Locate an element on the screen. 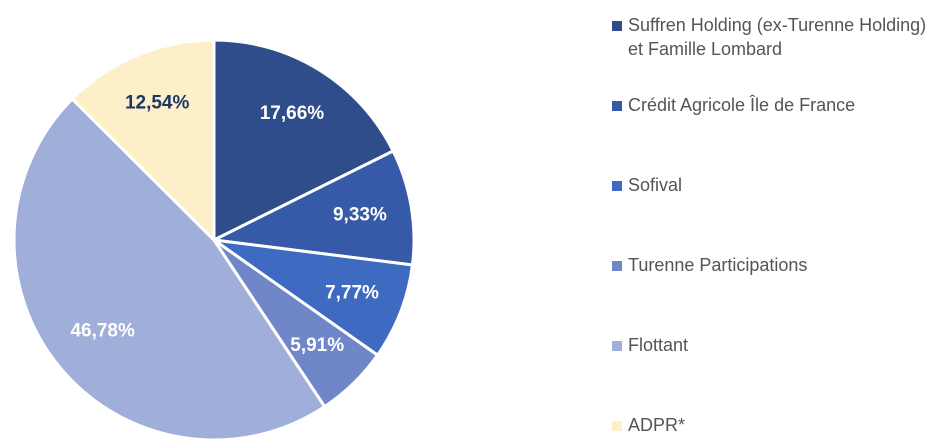 The width and height of the screenshot is (942, 442). legend-item: Sofival is located at coordinates (775, 185).